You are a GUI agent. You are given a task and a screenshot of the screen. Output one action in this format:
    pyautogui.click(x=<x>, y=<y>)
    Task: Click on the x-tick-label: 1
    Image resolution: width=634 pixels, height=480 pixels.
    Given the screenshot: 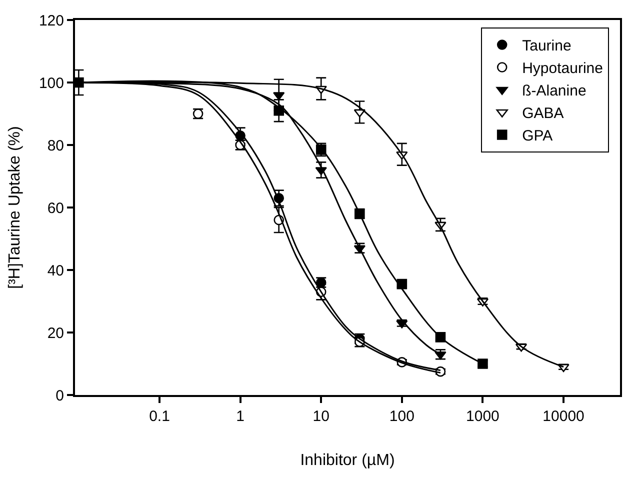 What is the action you would take?
    pyautogui.click(x=240, y=416)
    